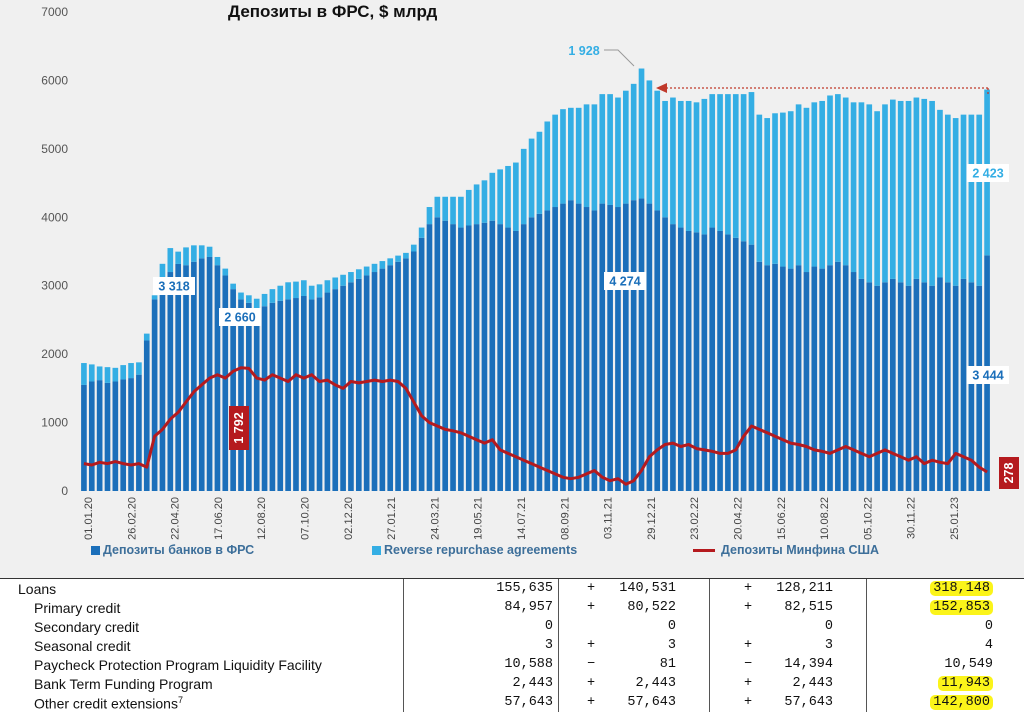  I want to click on cell-sign-3: +, so click(748, 645).